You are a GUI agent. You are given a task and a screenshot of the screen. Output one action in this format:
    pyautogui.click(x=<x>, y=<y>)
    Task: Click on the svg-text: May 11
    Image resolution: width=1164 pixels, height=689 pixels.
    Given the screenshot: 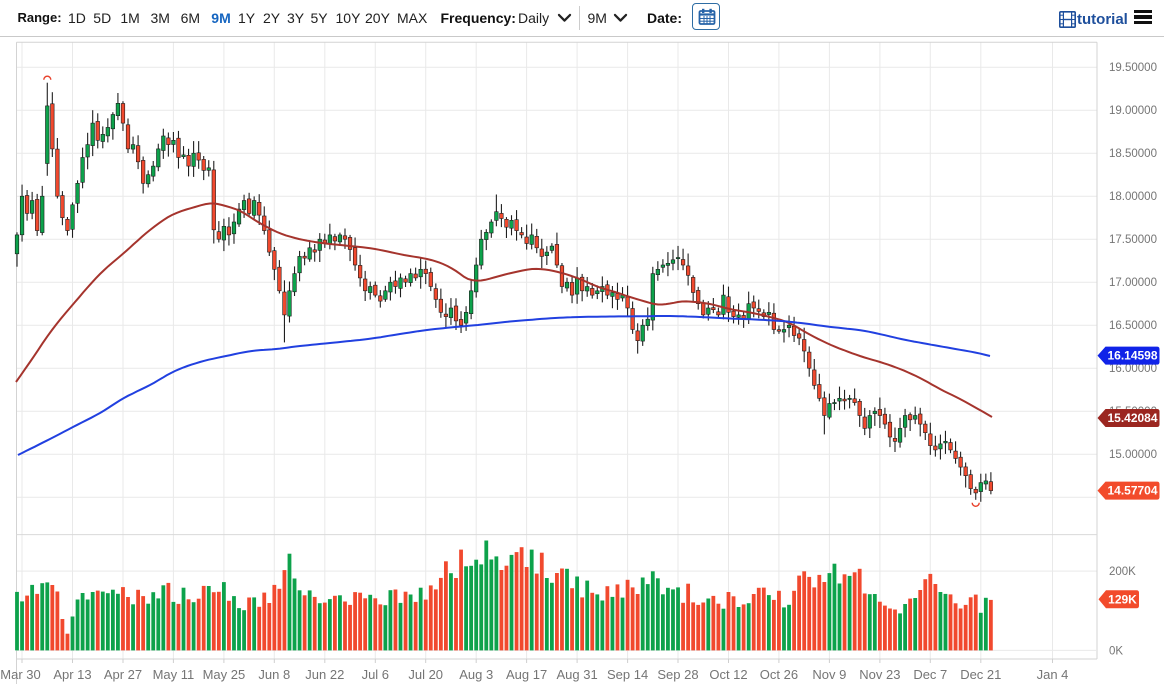 What is the action you would take?
    pyautogui.click(x=174, y=674)
    